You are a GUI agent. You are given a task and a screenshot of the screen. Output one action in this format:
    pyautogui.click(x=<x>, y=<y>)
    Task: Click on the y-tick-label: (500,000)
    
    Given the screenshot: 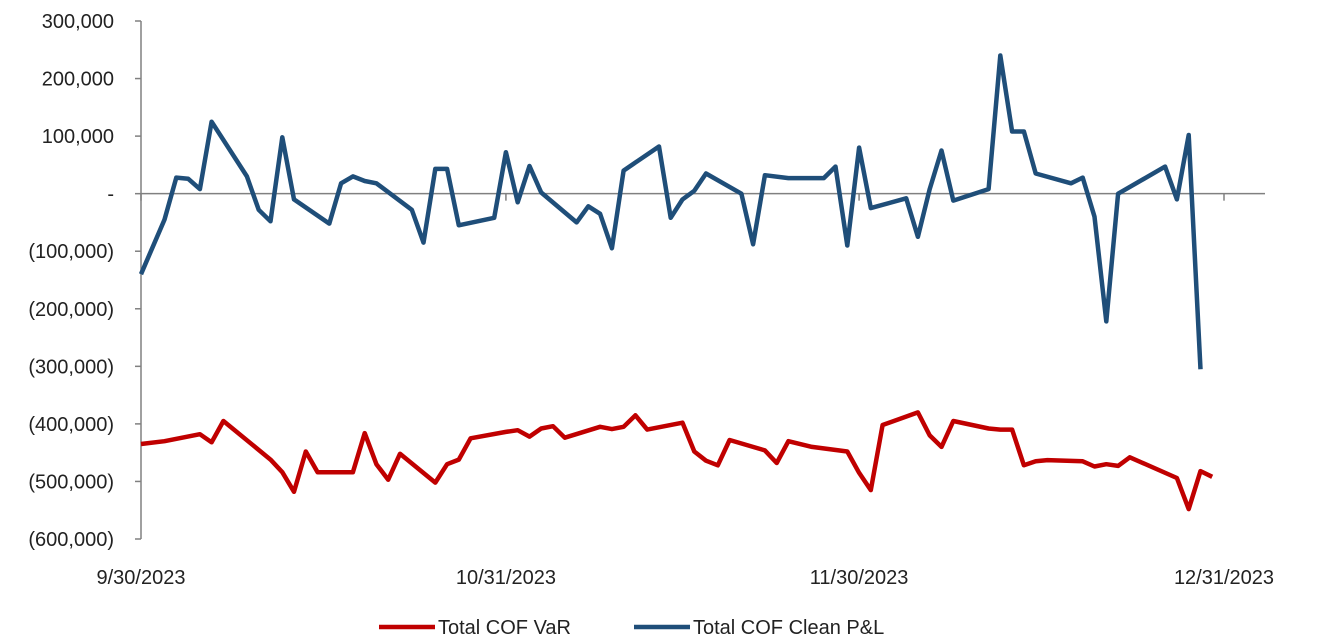 What is the action you would take?
    pyautogui.click(x=71, y=482)
    